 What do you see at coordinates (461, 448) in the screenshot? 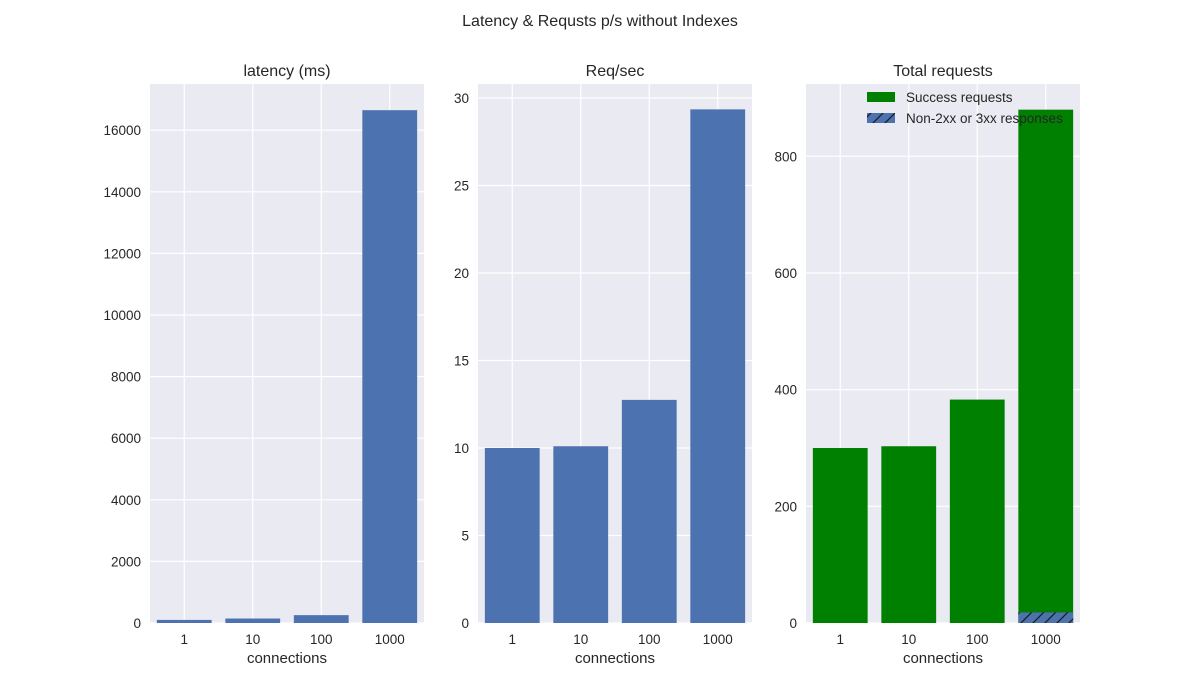
I see `y-tick-label: 10` at bounding box center [461, 448].